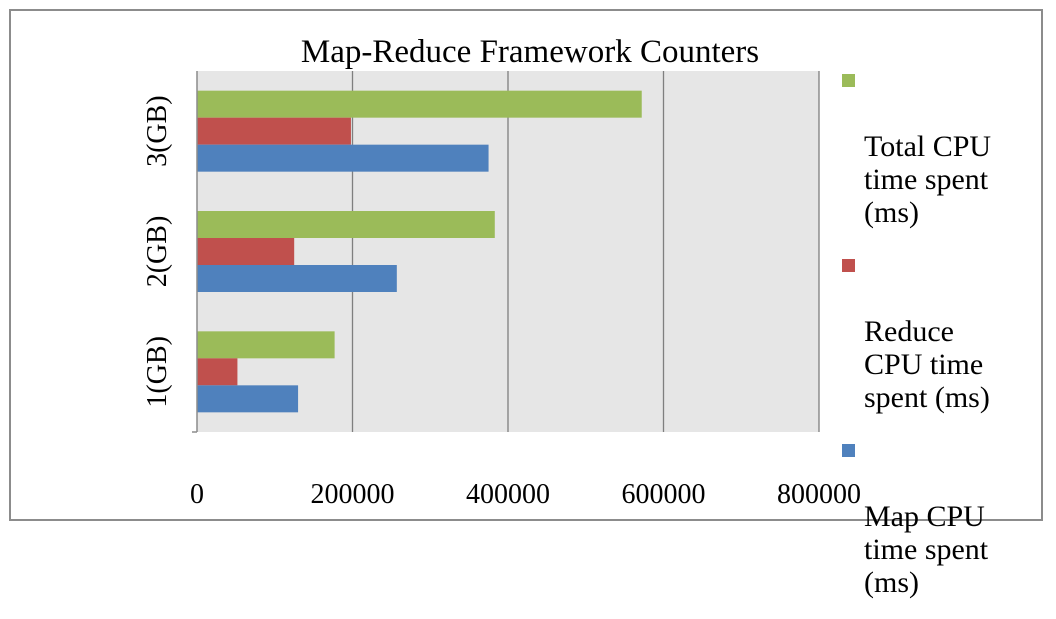 The image size is (1056, 619). I want to click on chart-title: Map-Reduce Framework Counters, so click(530, 52).